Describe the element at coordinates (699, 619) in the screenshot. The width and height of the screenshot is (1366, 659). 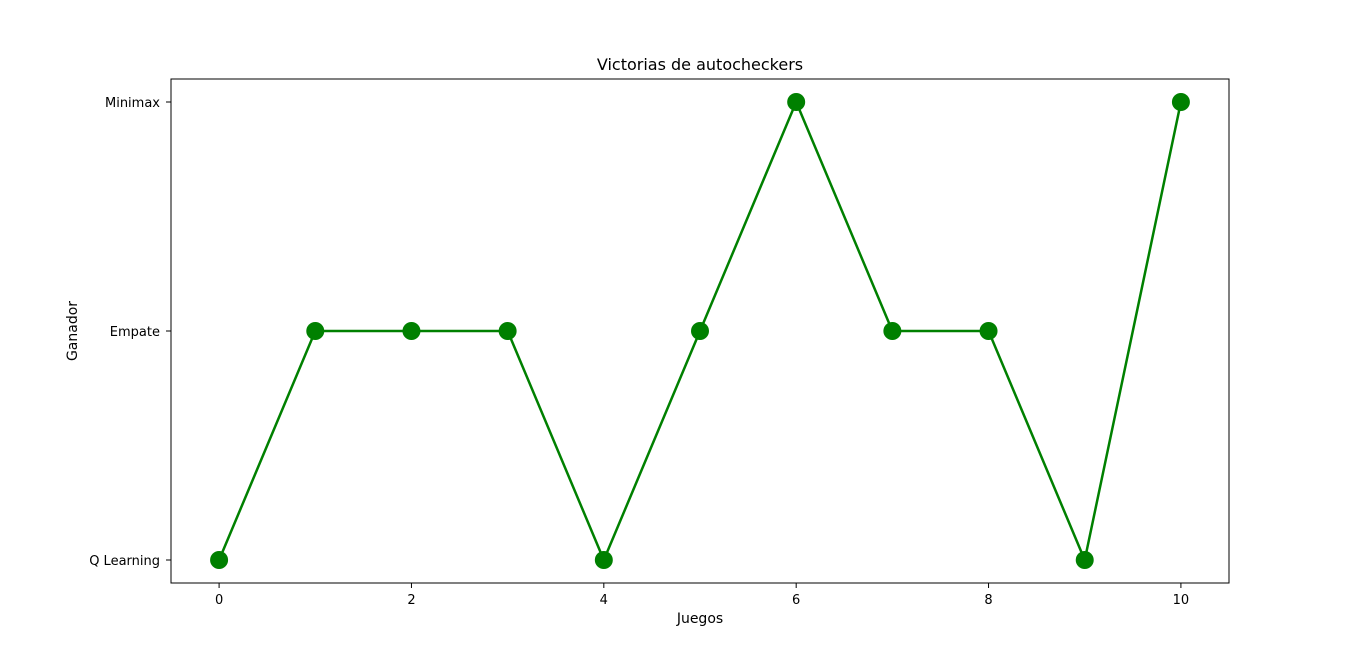
I see `x-axis-label: Juegos` at that location.